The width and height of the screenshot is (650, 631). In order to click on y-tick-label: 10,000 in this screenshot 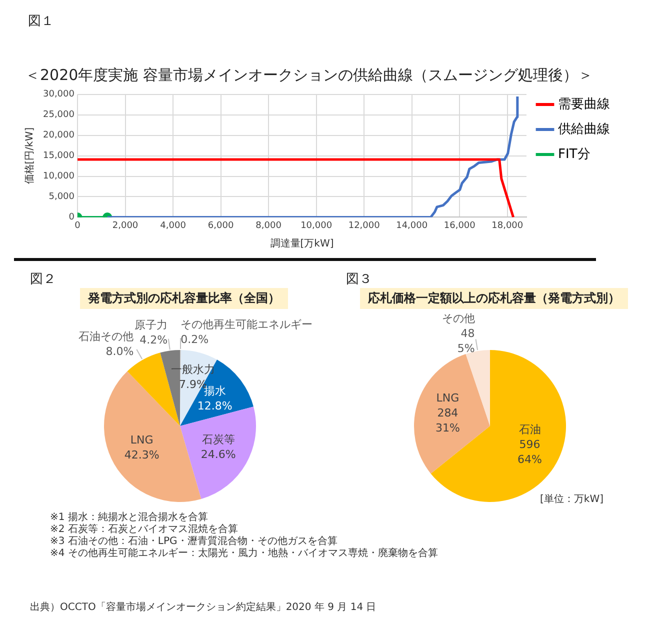, I will do `click(58, 177)`.